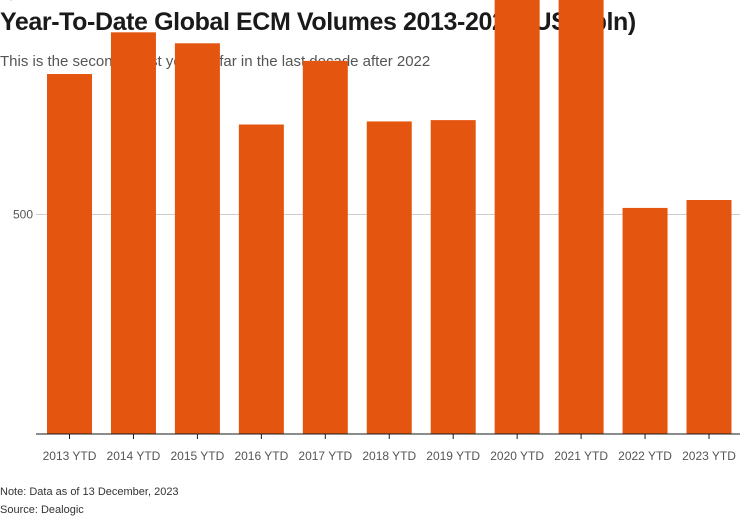  I want to click on x-tick-label: 2022 YTD, so click(645, 456).